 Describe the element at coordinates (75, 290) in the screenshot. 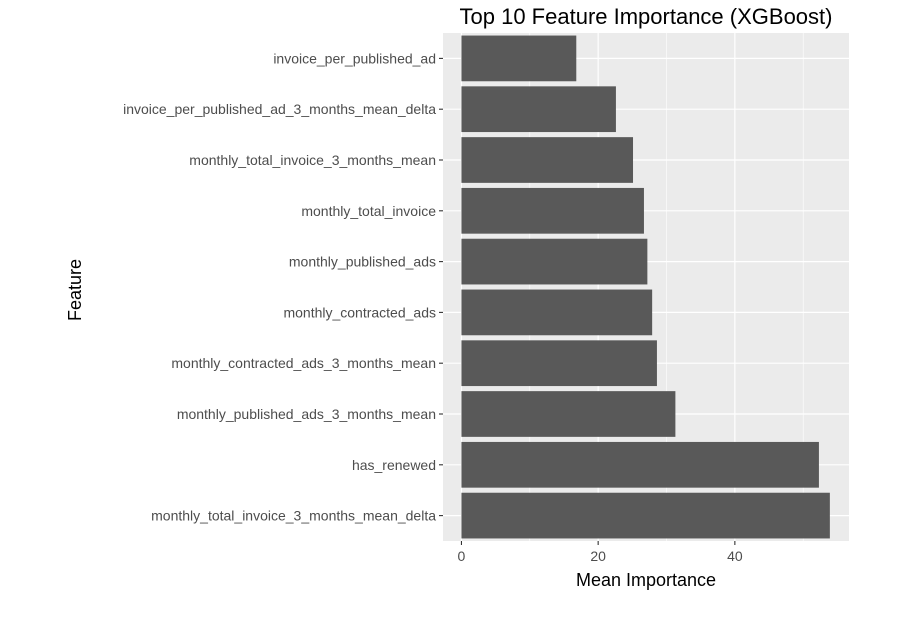

I see `y-axis-title: Feature` at that location.